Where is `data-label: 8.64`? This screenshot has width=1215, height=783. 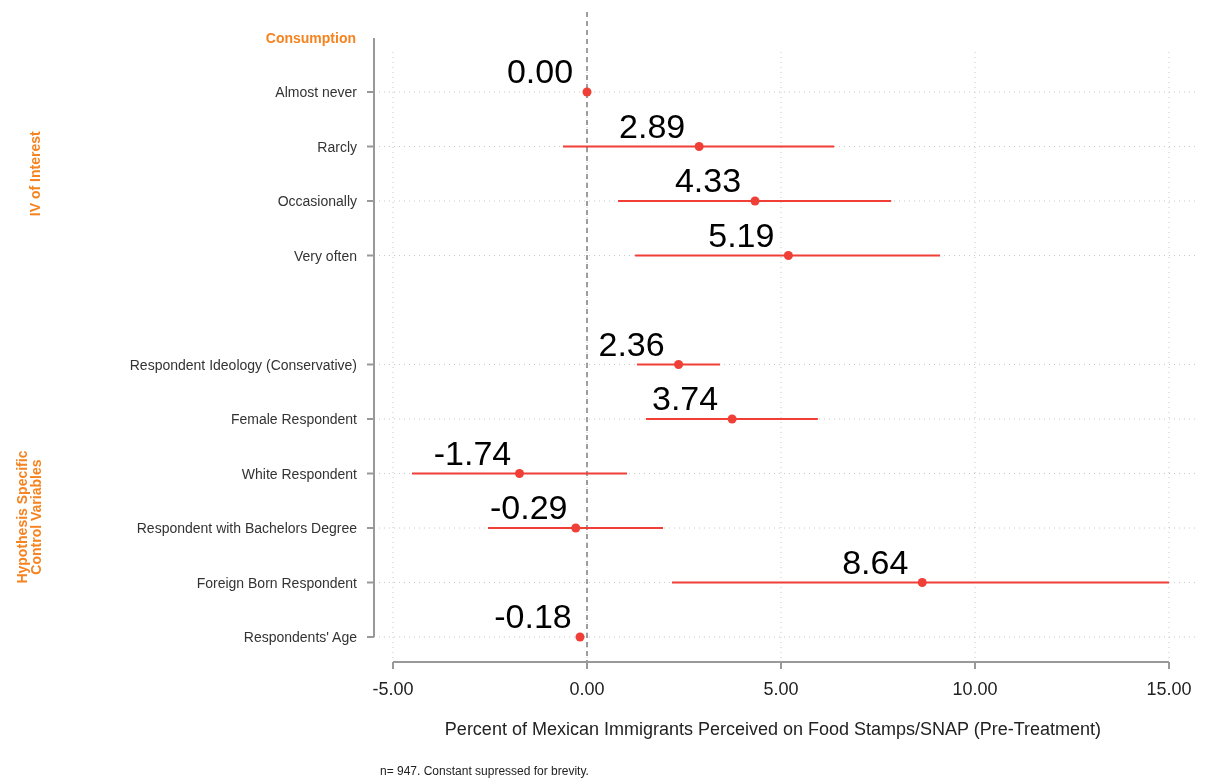 data-label: 8.64 is located at coordinates (875, 561).